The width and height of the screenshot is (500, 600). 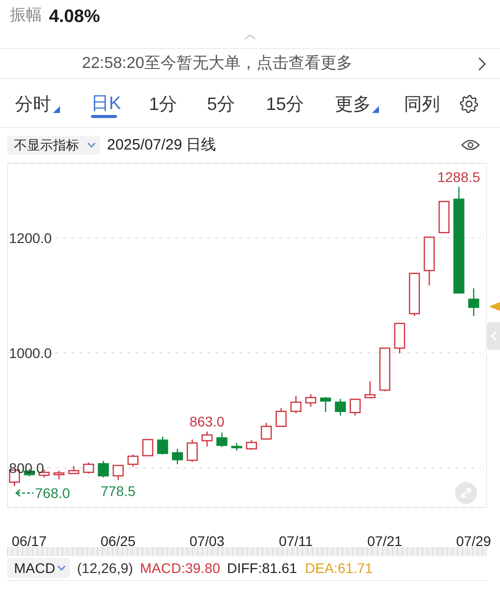 What do you see at coordinates (207, 541) in the screenshot?
I see `x-tick-label: 07/03` at bounding box center [207, 541].